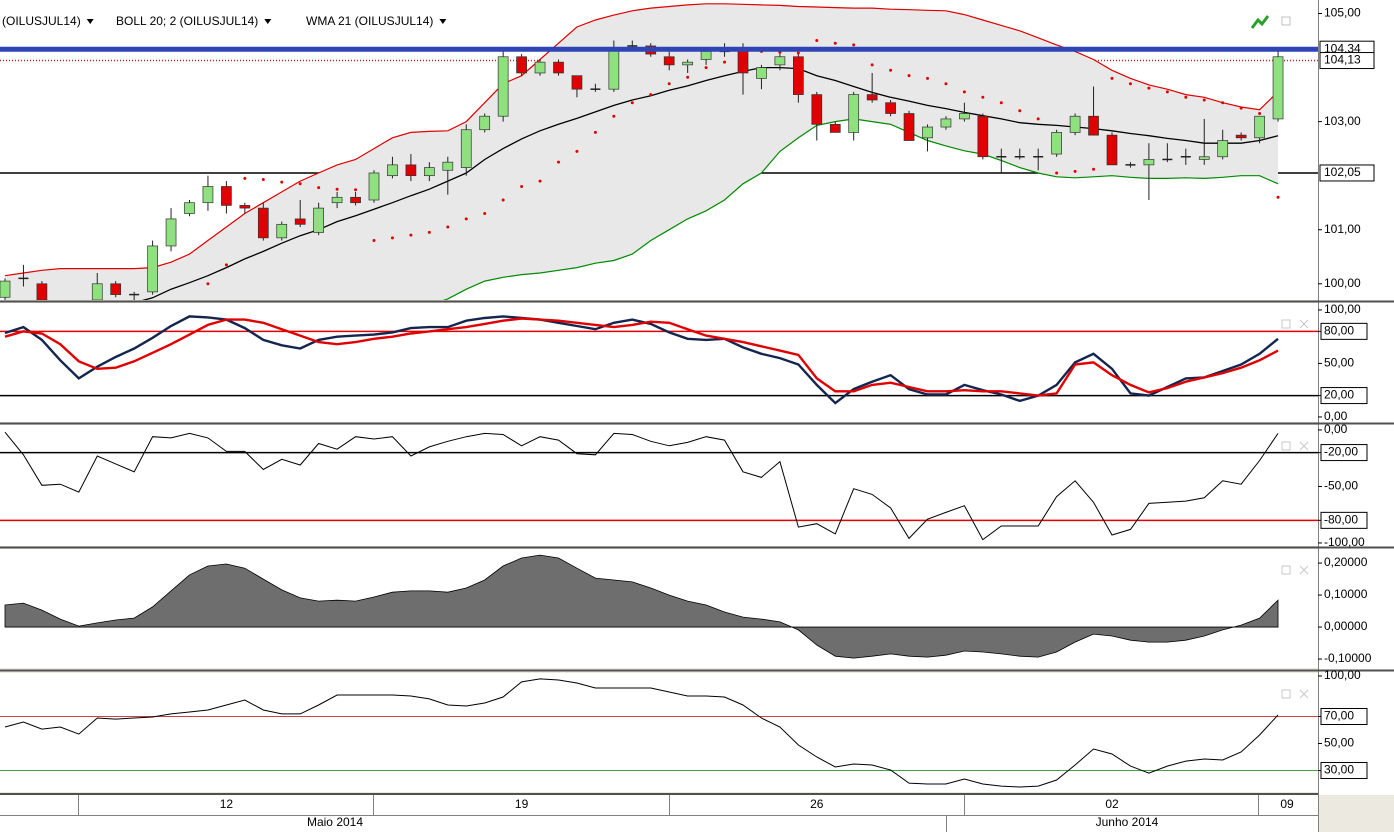 Image resolution: width=1394 pixels, height=832 pixels. I want to click on legend-entry: WMA 21 (OILUSJUL14), so click(369, 21).